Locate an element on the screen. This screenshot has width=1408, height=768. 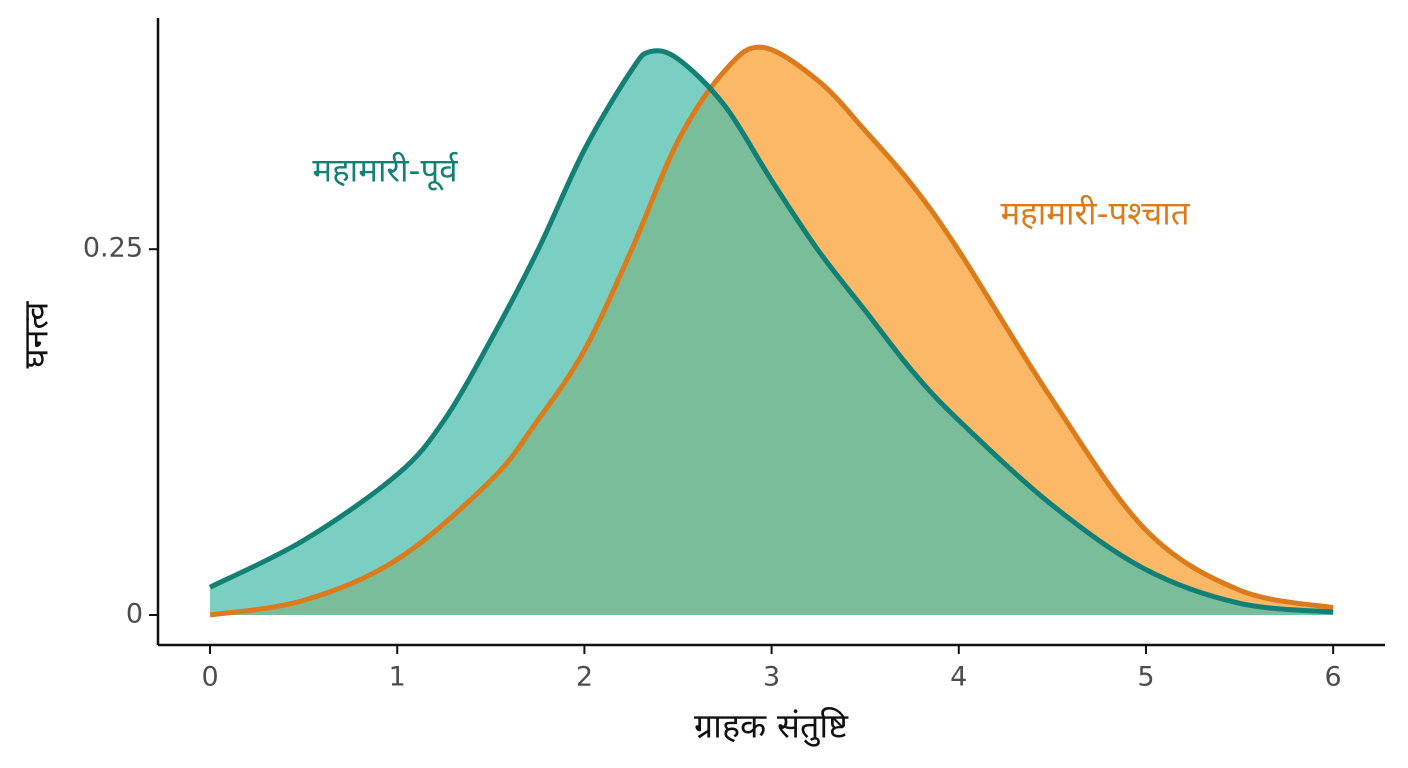
x-axis-title: ग्राहक संतुष्टि is located at coordinates (771, 727).